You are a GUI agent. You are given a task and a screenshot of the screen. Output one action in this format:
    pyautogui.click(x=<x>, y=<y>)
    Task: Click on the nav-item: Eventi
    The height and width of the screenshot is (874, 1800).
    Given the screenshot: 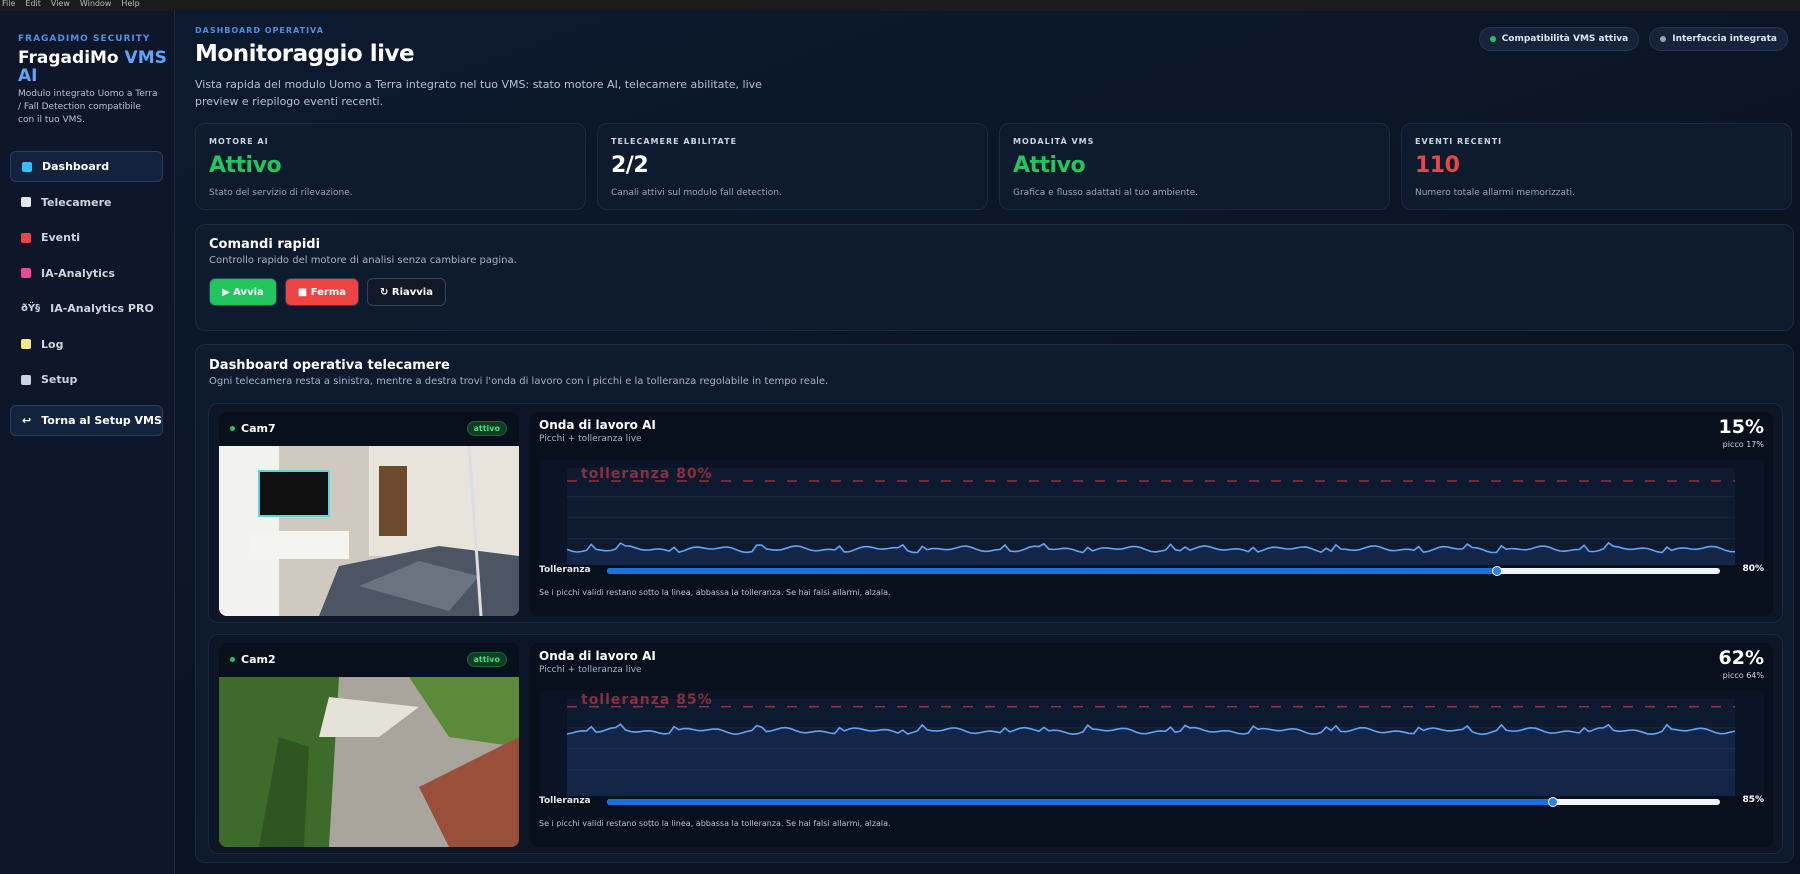 What is the action you would take?
    pyautogui.click(x=86, y=237)
    